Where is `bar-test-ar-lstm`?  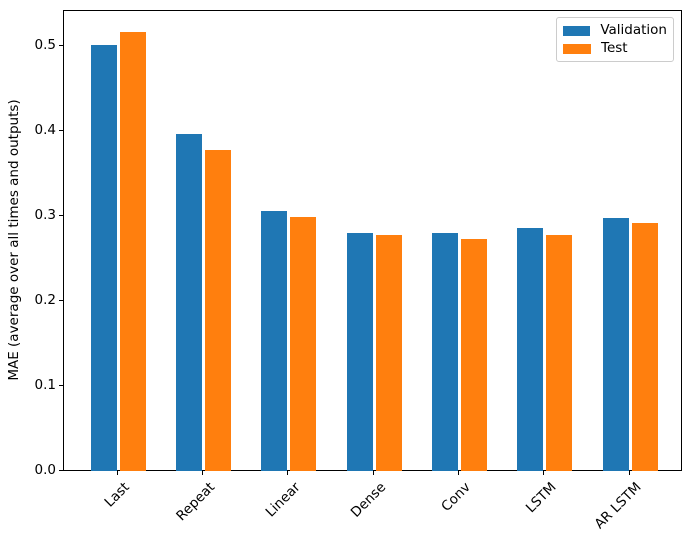
bar-test-ar-lstm is located at coordinates (644, 347).